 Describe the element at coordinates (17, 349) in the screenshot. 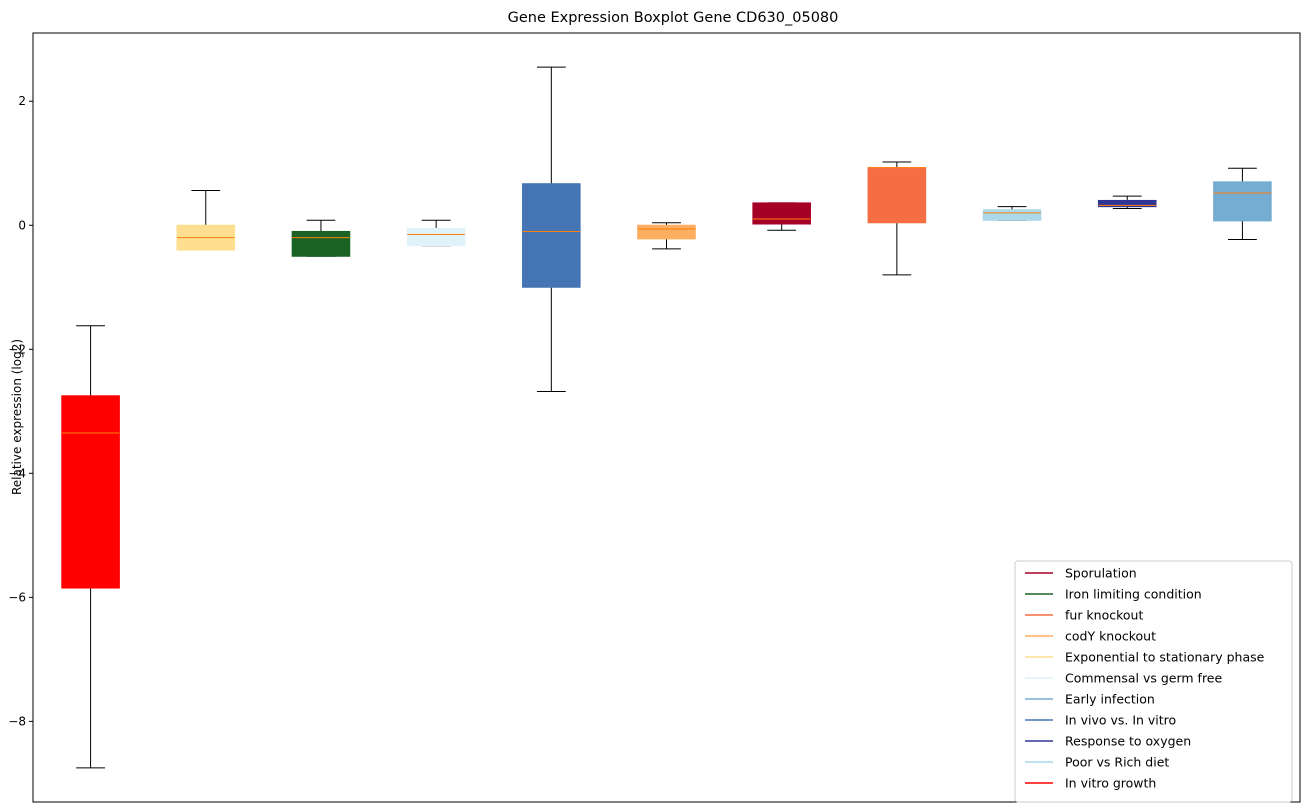

I see `y-tick-label: −2` at that location.